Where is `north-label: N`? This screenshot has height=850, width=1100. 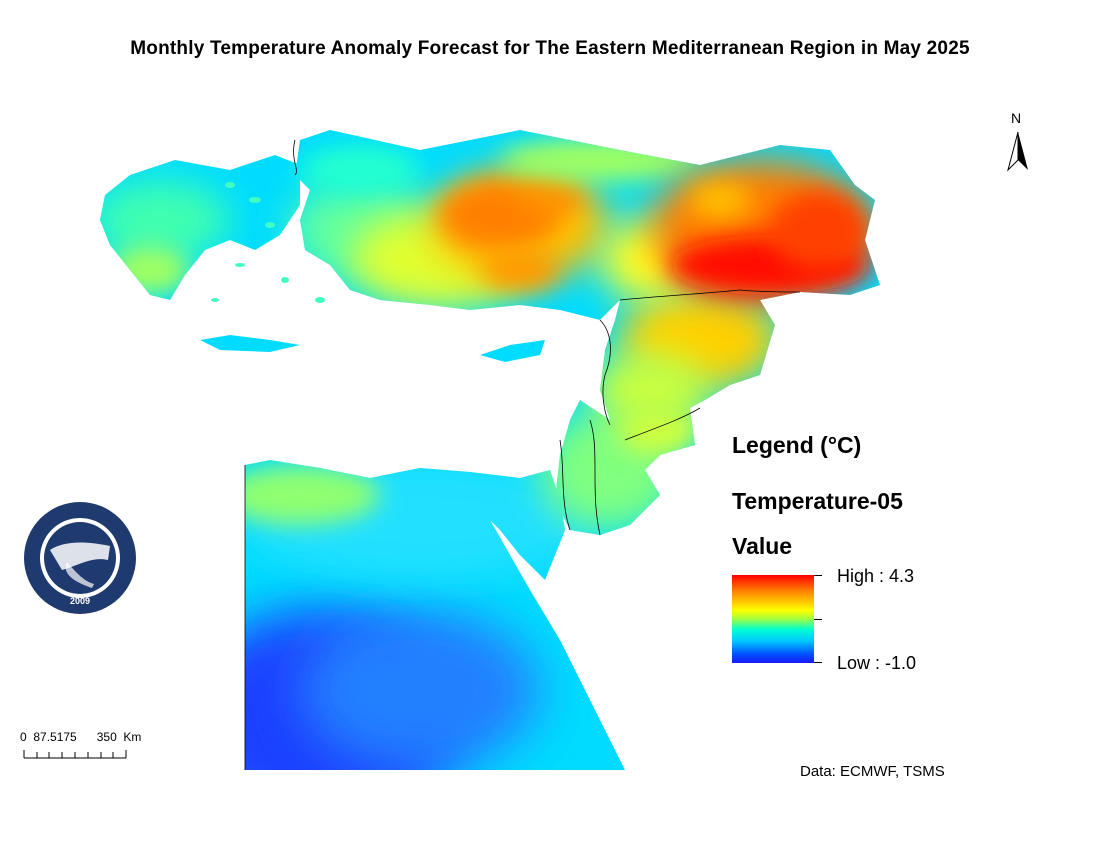
north-label: N is located at coordinates (1016, 118).